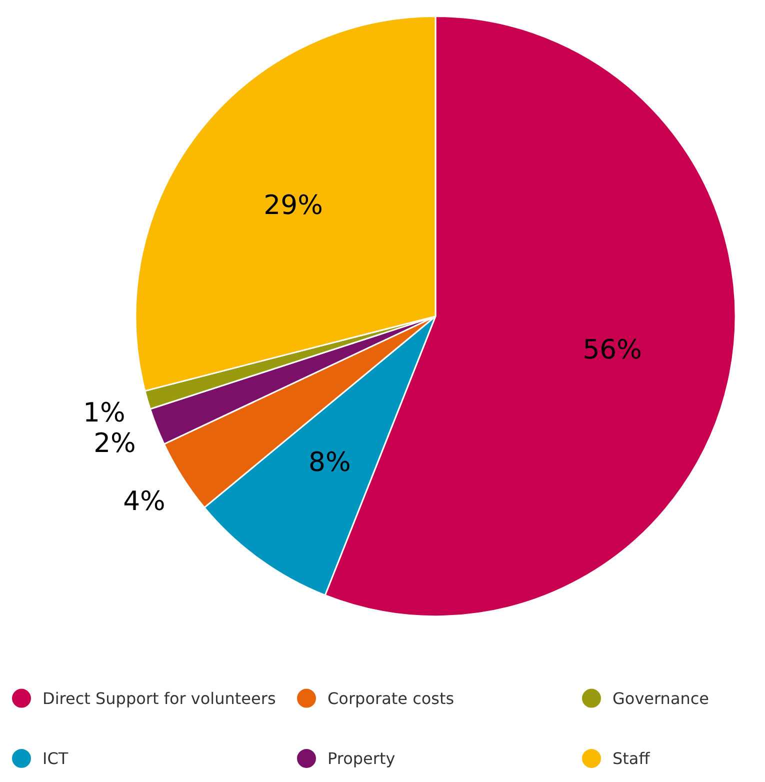 The height and width of the screenshot is (782, 765). I want to click on data-label: 29%, so click(293, 206).